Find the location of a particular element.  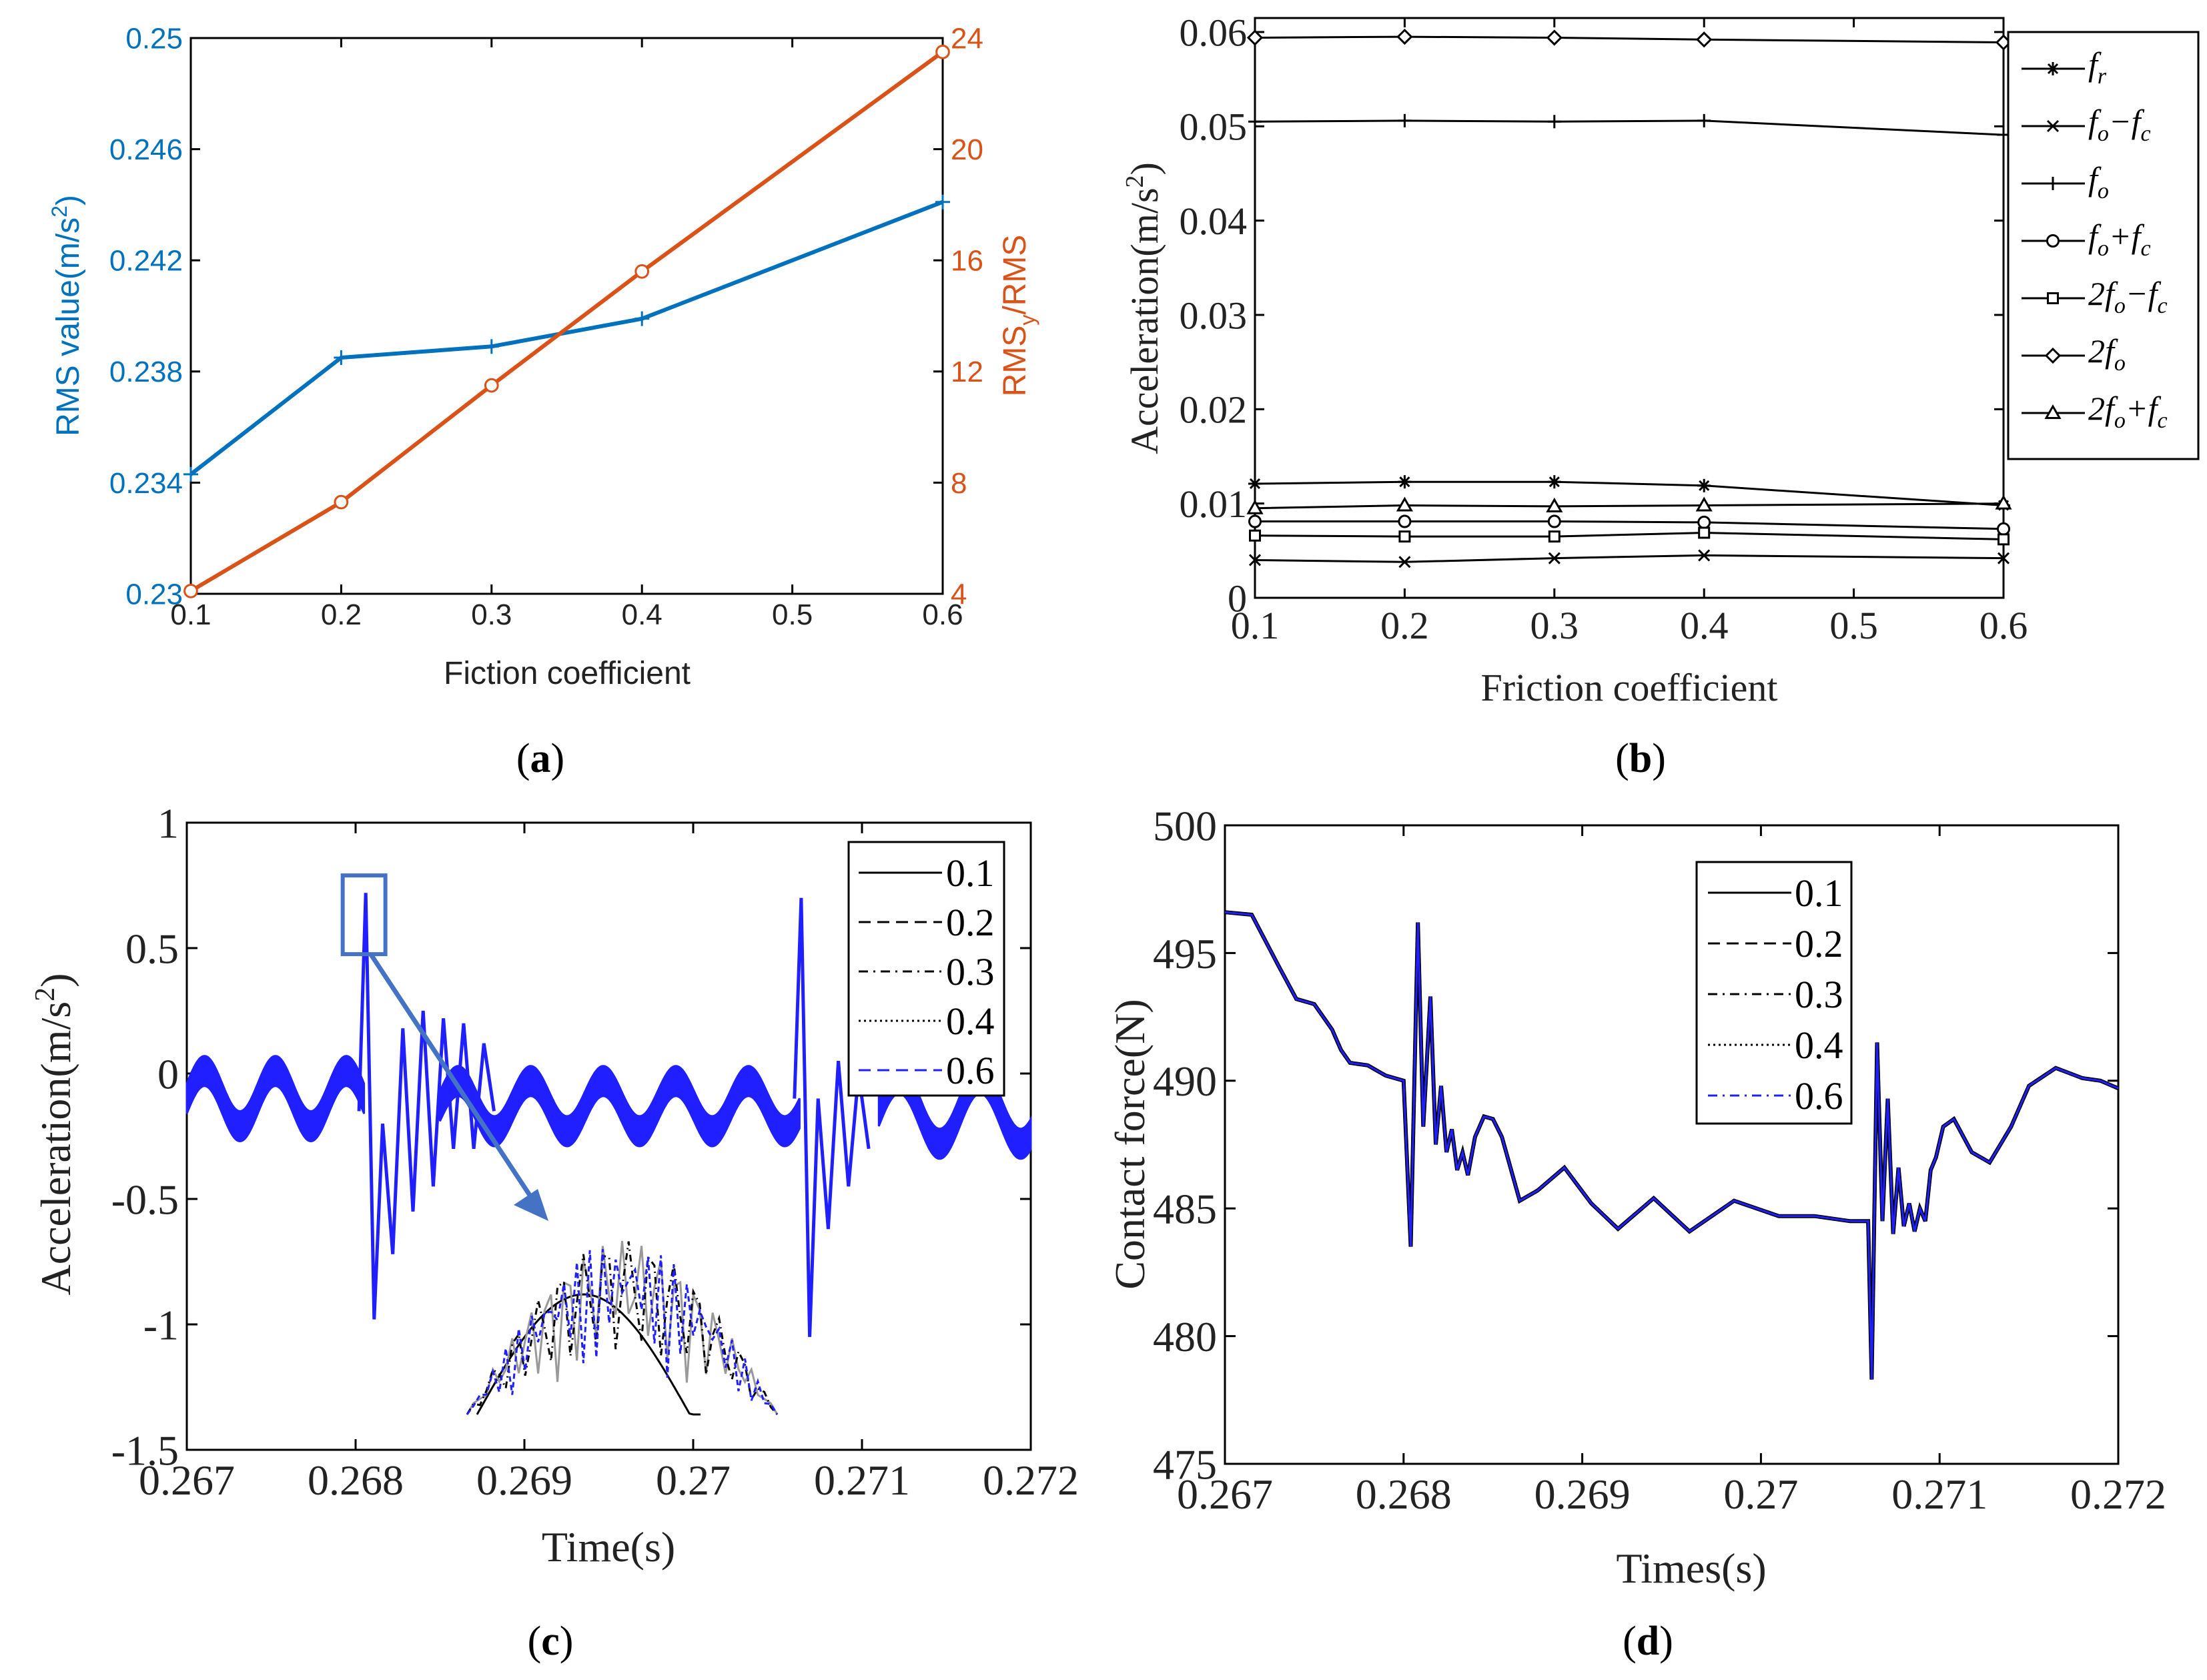

chart-a-y-tick-label: 0.23 is located at coordinates (154, 594).